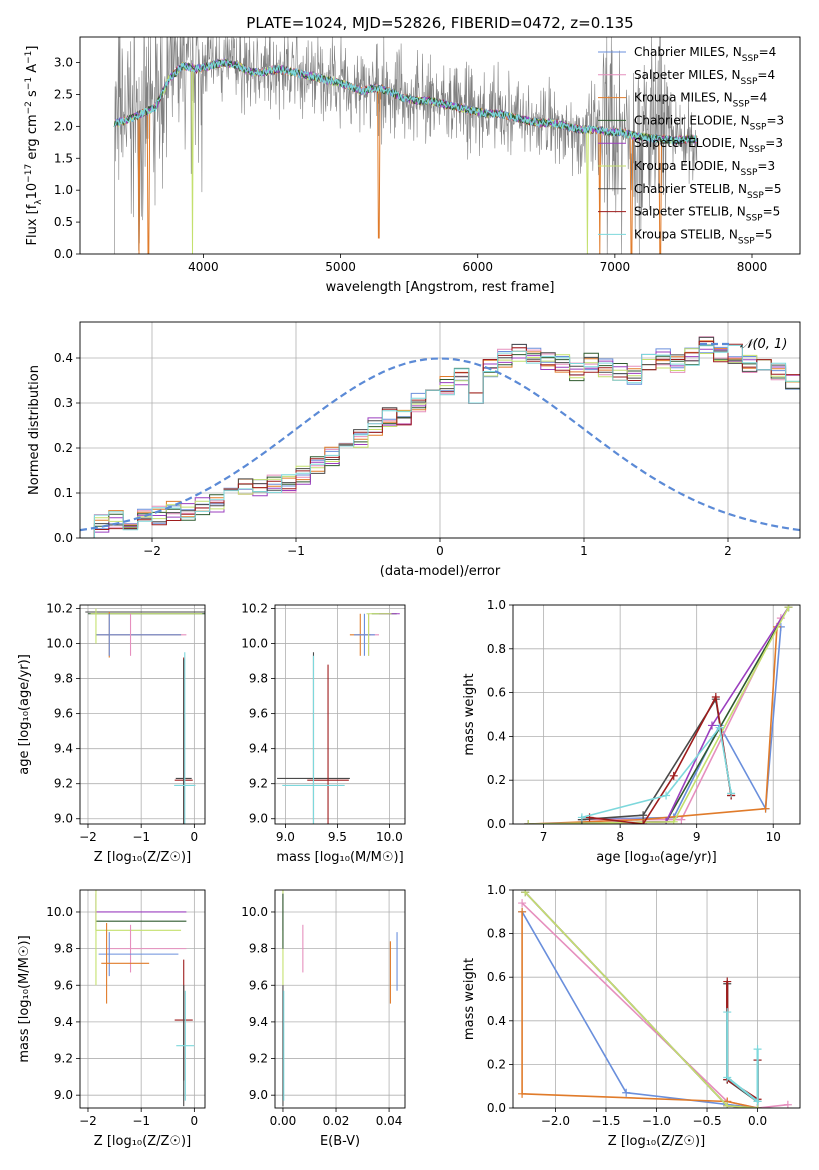 This screenshot has width=819, height=1170. I want to click on y-tick-label: 1.5, so click(63, 158).